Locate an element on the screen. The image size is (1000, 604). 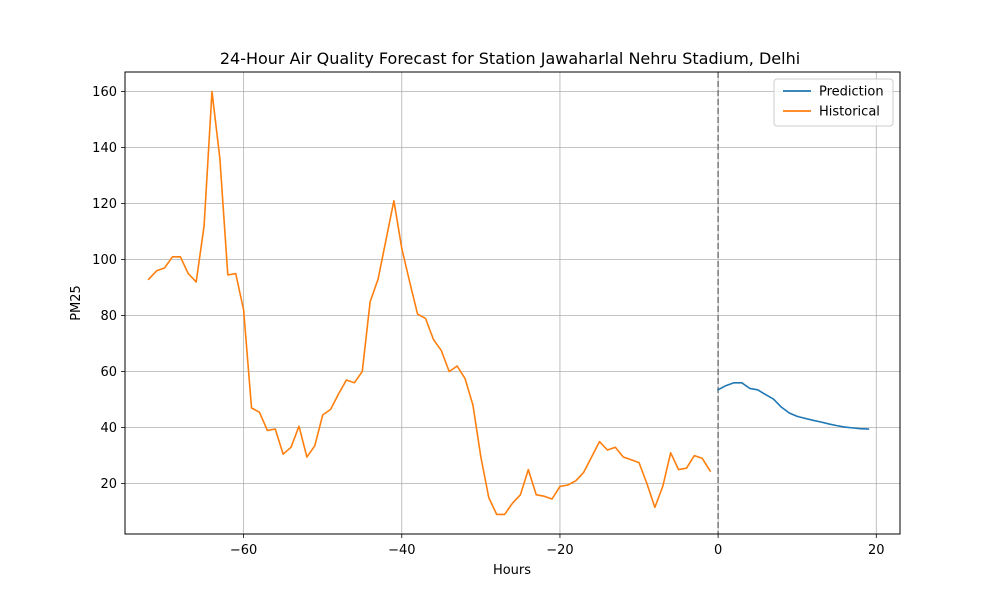
x-tick-label: −40 is located at coordinates (401, 550).